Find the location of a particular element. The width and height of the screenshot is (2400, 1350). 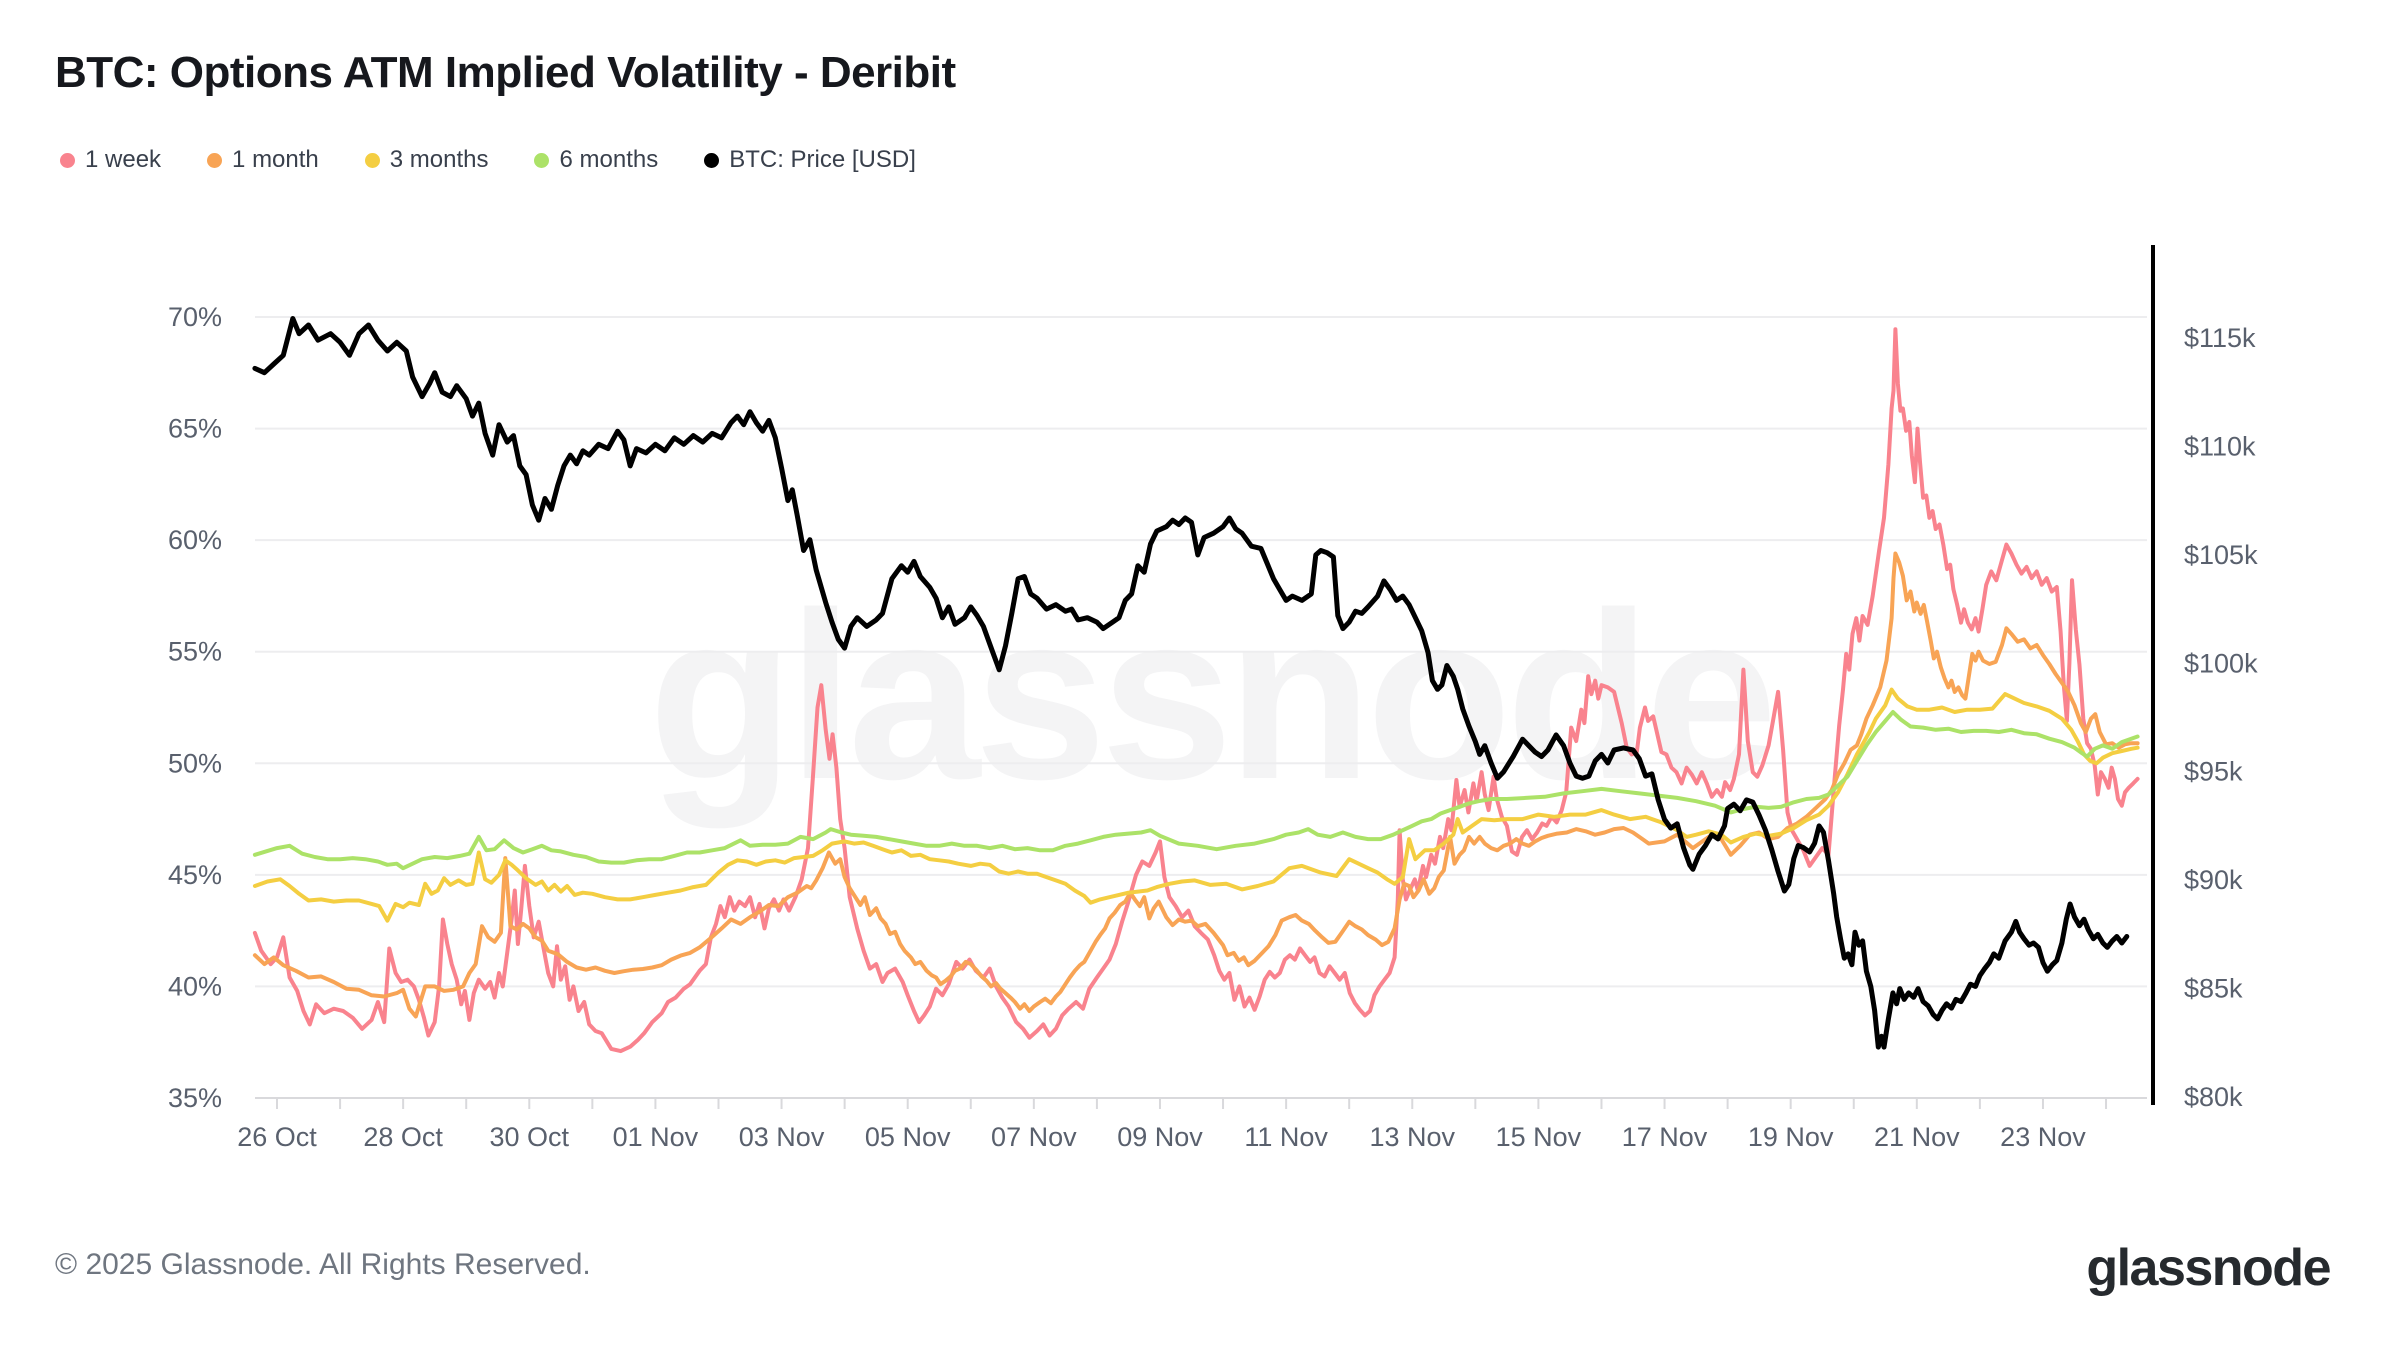

left-axis-label-65%: 65% is located at coordinates (195, 429).